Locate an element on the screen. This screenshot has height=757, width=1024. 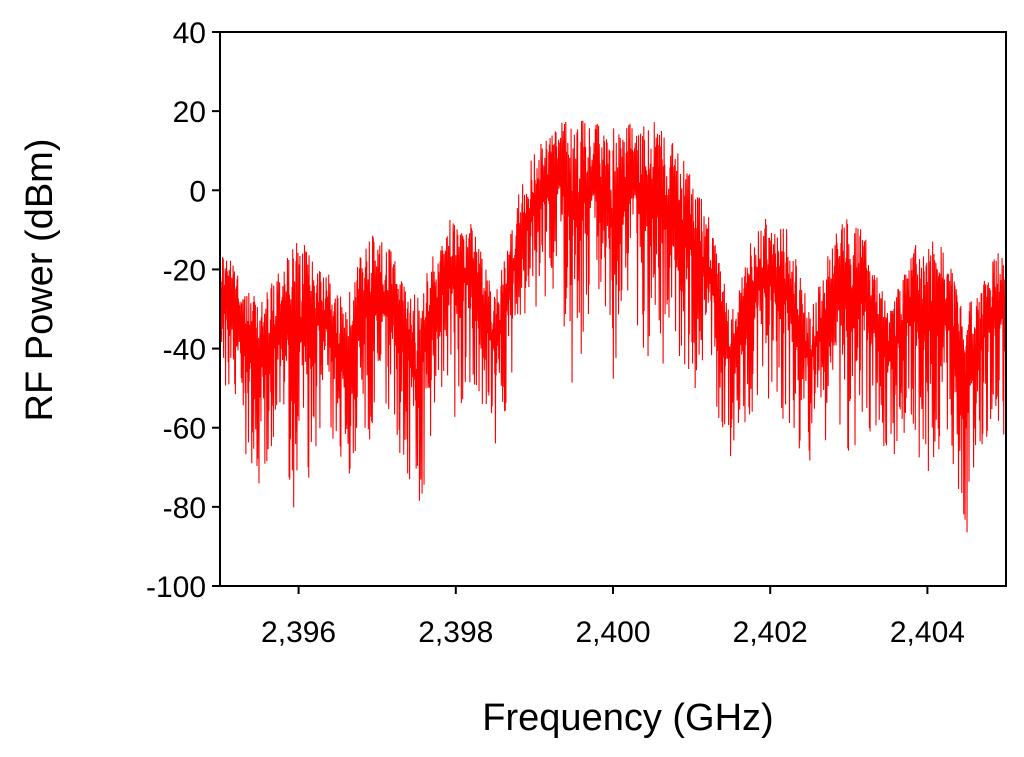
x-tick-label: 2,402 is located at coordinates (770, 632).